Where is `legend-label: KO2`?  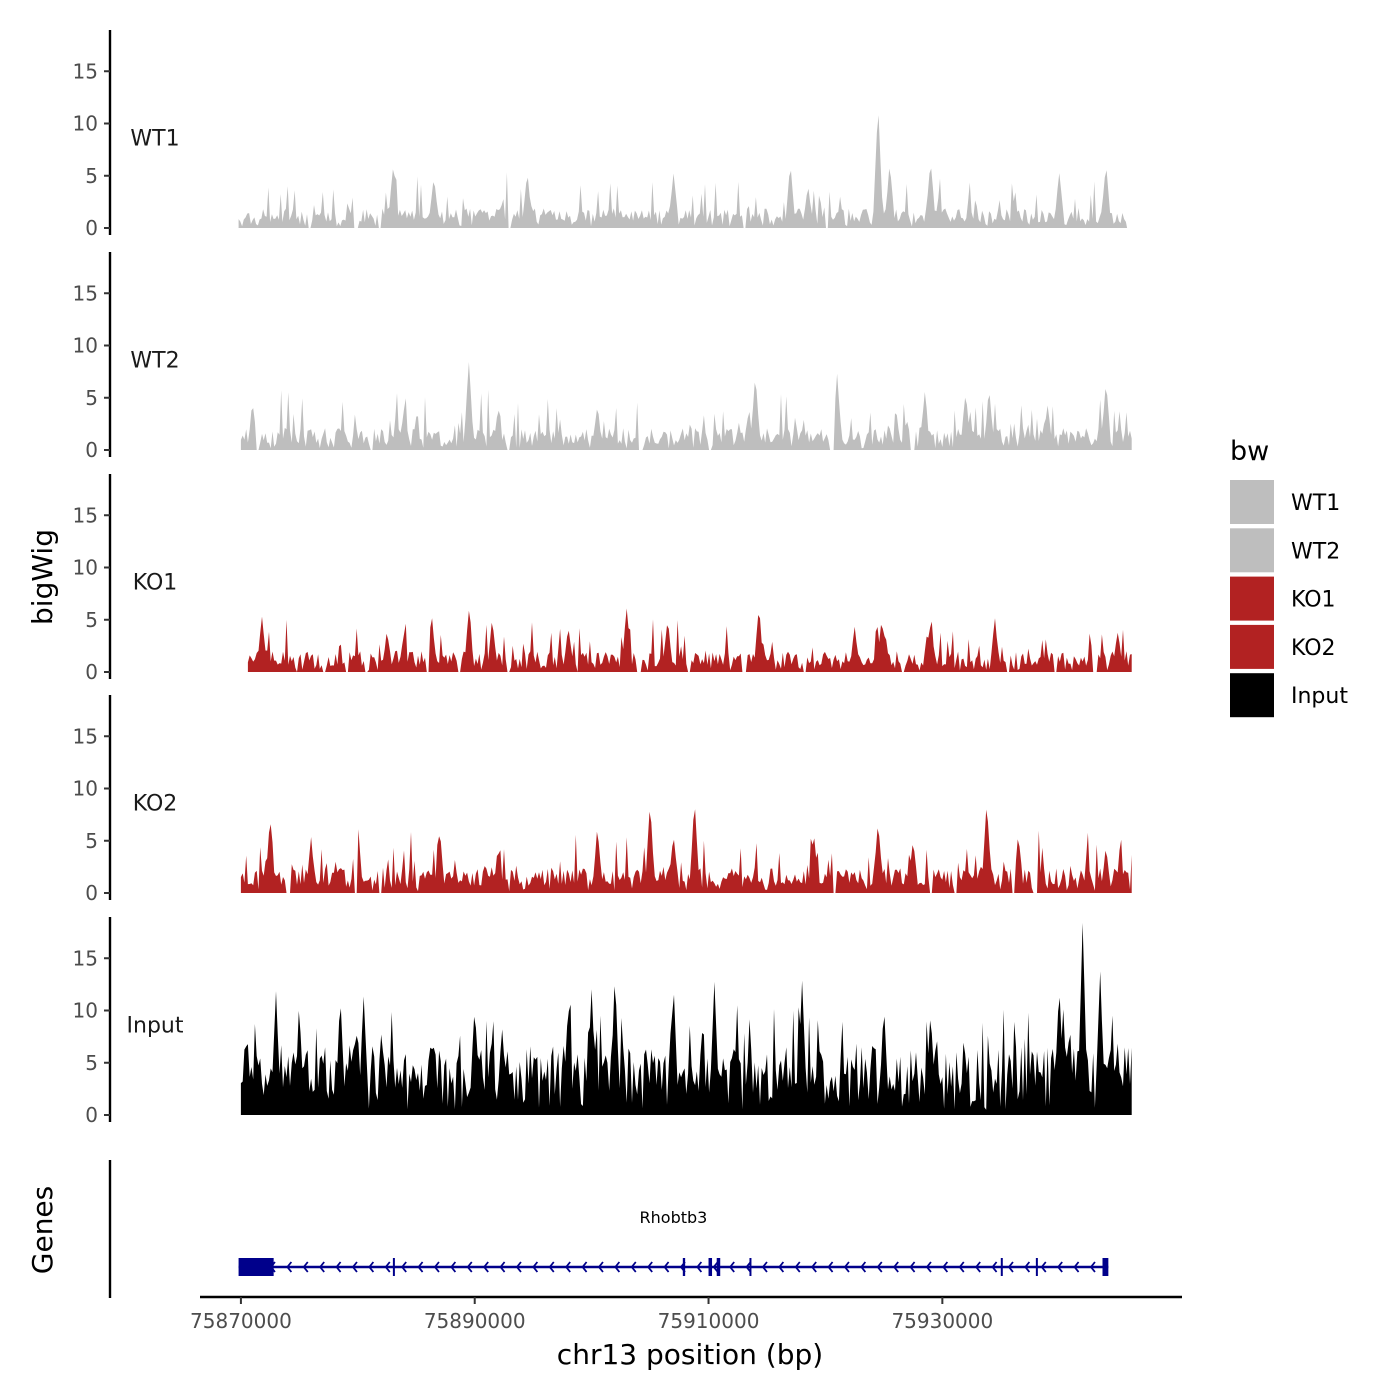
legend-label: KO2 is located at coordinates (1313, 648).